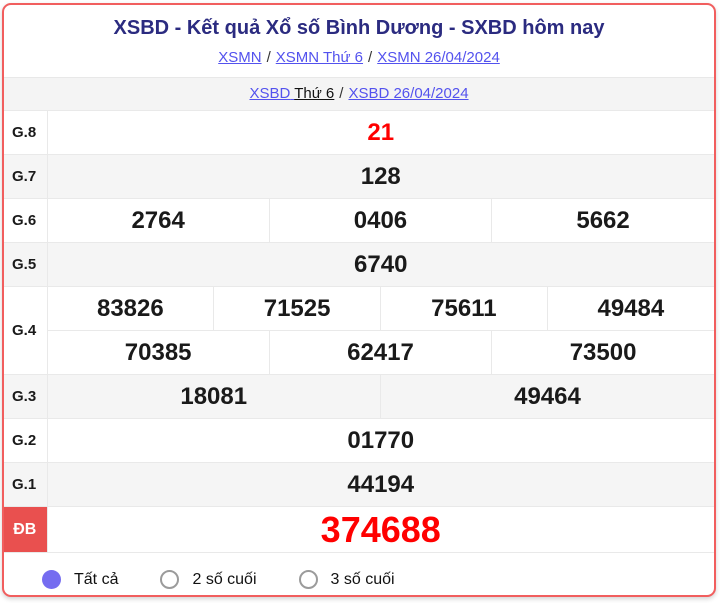 This screenshot has height=603, width=720. Describe the element at coordinates (96, 579) in the screenshot. I see `radio-label: Tất cả` at that location.